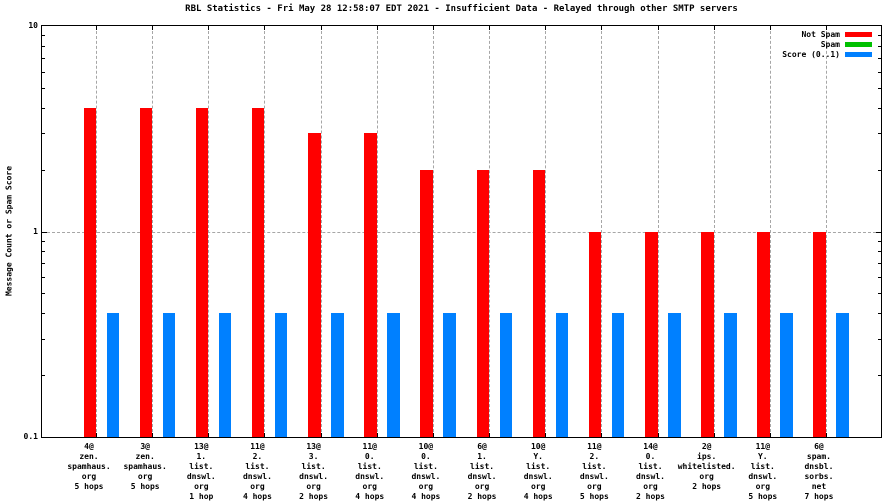 This screenshot has height=504, width=896. Describe the element at coordinates (35, 231) in the screenshot. I see `y-tick-label: 1` at that location.